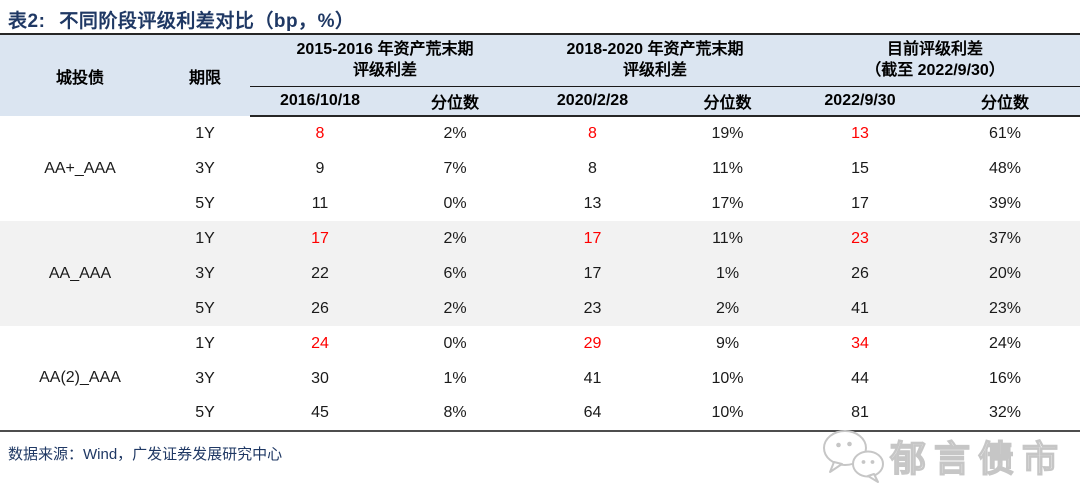 The height and width of the screenshot is (501, 1080). I want to click on subheader-date-1: 2016/10/18, so click(320, 101).